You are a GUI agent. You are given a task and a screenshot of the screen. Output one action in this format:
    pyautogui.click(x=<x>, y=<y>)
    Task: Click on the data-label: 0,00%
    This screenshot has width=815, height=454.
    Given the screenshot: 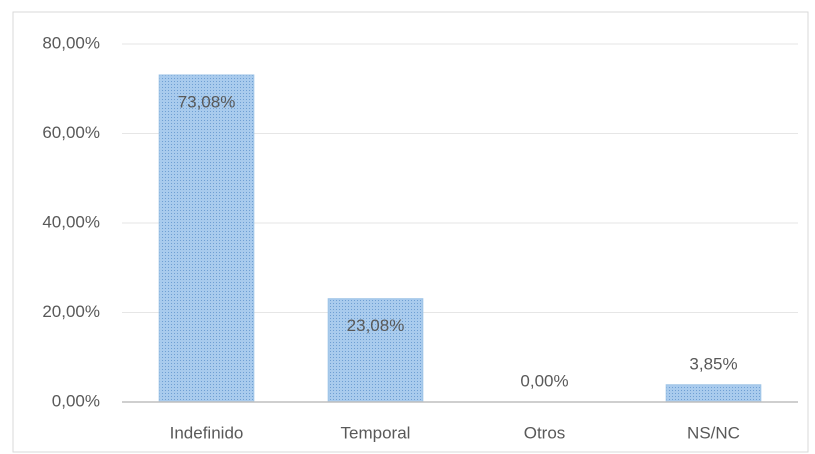 What is the action you would take?
    pyautogui.click(x=544, y=380)
    